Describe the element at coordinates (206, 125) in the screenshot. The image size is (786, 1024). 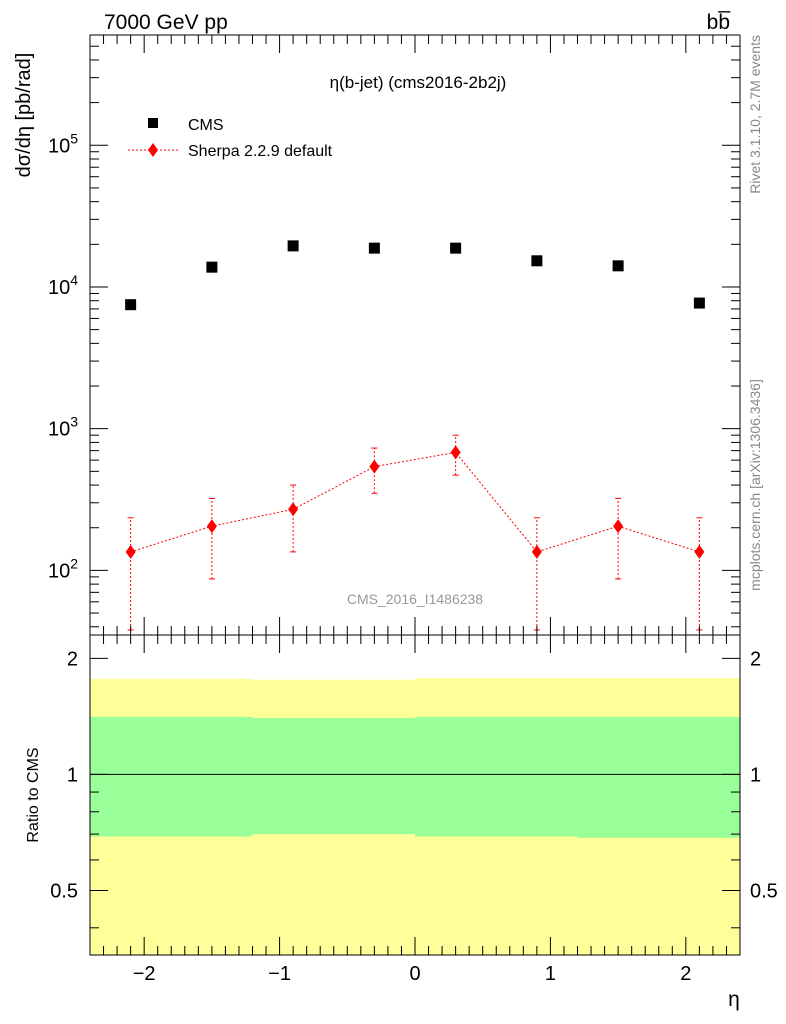
I see `legend-cms-label: CMS` at that location.